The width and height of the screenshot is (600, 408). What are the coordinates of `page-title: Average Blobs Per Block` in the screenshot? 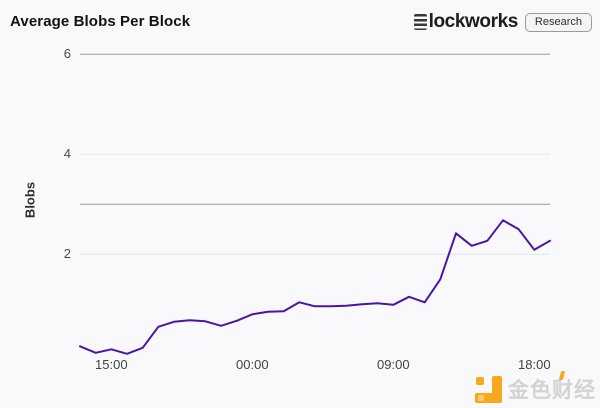 It's located at (100, 21).